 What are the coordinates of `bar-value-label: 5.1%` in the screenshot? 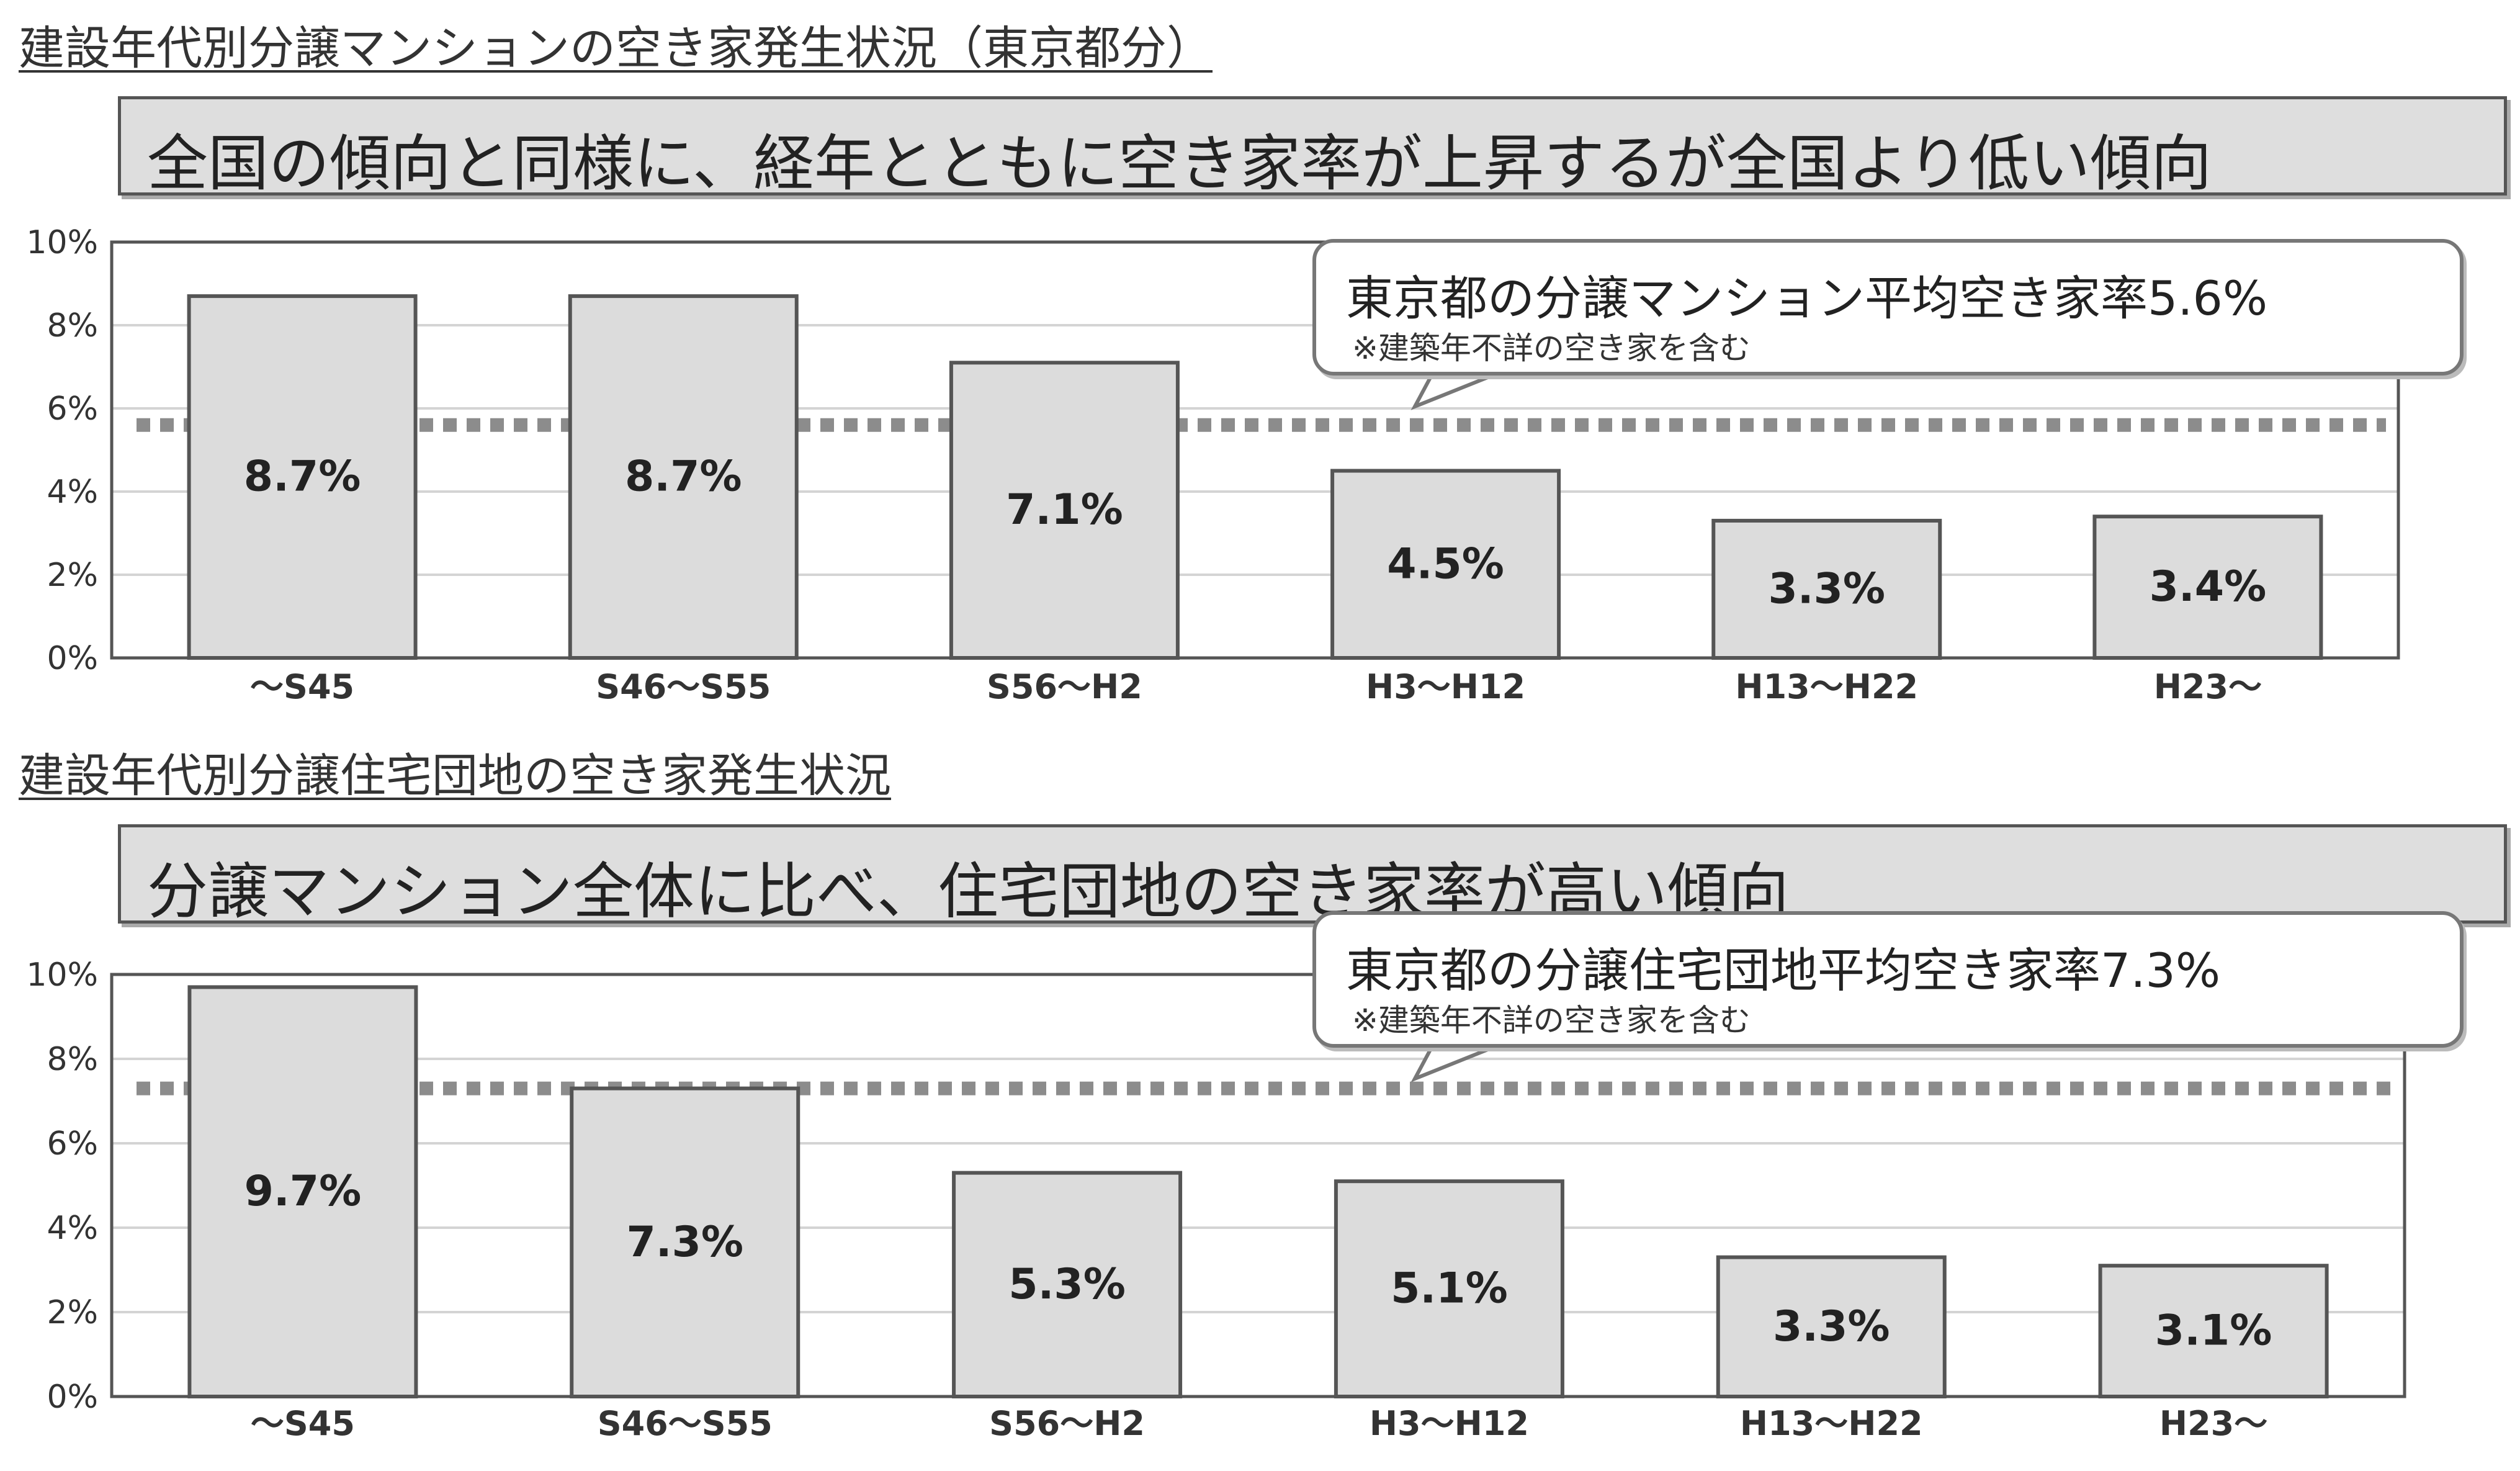 It's located at (1449, 1289).